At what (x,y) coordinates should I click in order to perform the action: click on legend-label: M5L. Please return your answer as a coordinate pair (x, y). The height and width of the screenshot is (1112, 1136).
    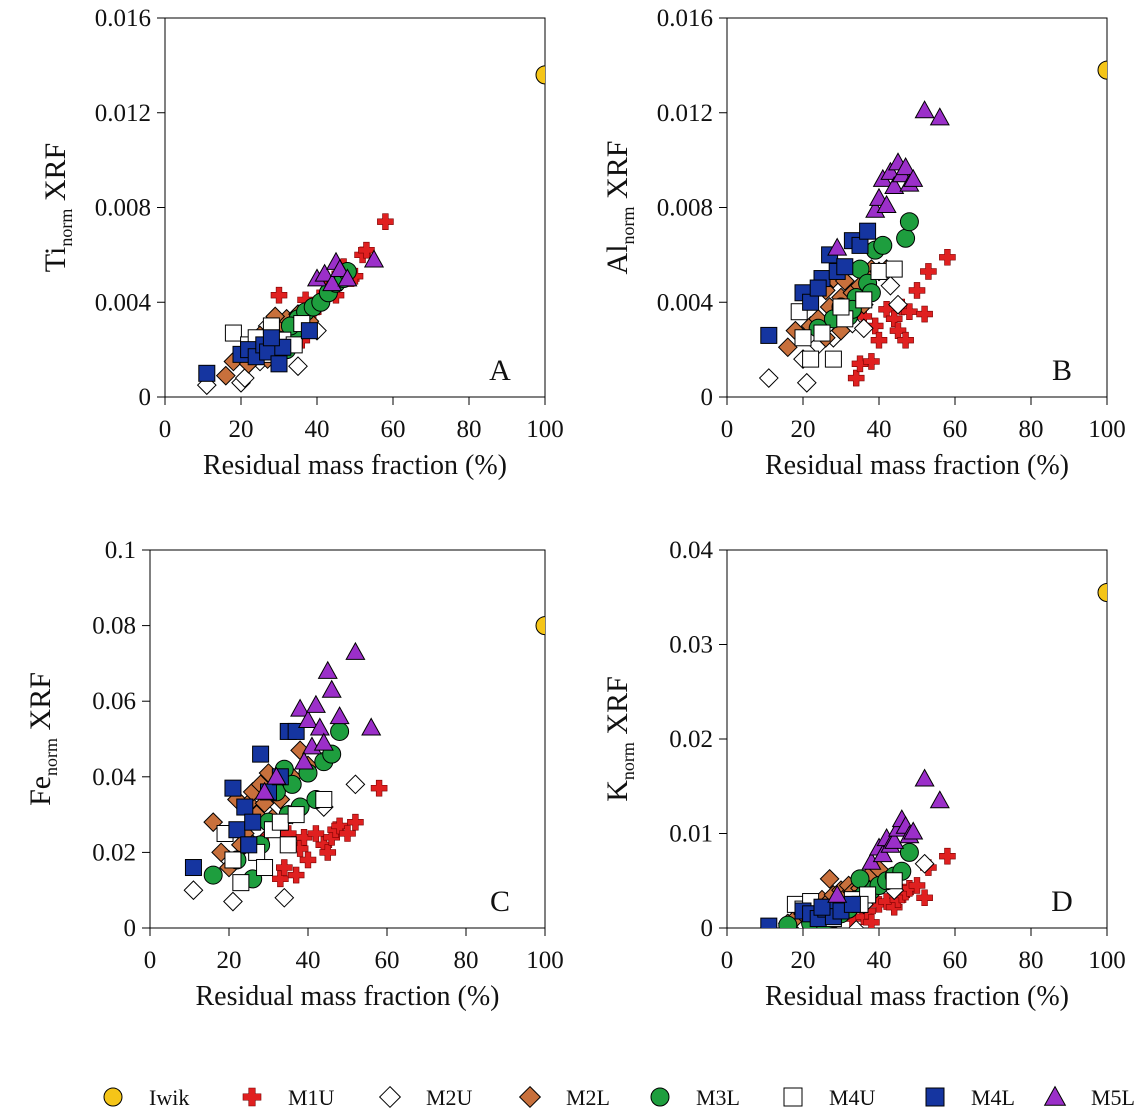
    Looking at the image, I should click on (1113, 1097).